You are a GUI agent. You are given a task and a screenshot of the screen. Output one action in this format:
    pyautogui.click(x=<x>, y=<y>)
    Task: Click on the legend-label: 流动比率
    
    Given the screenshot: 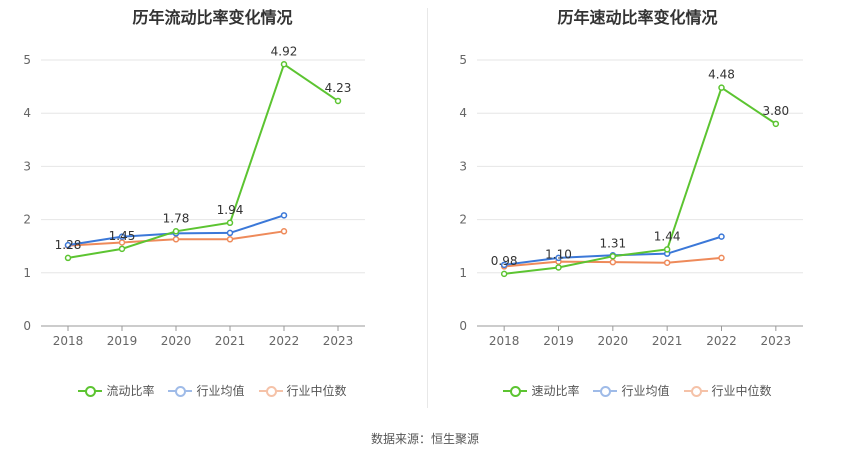 What is the action you would take?
    pyautogui.click(x=130, y=391)
    